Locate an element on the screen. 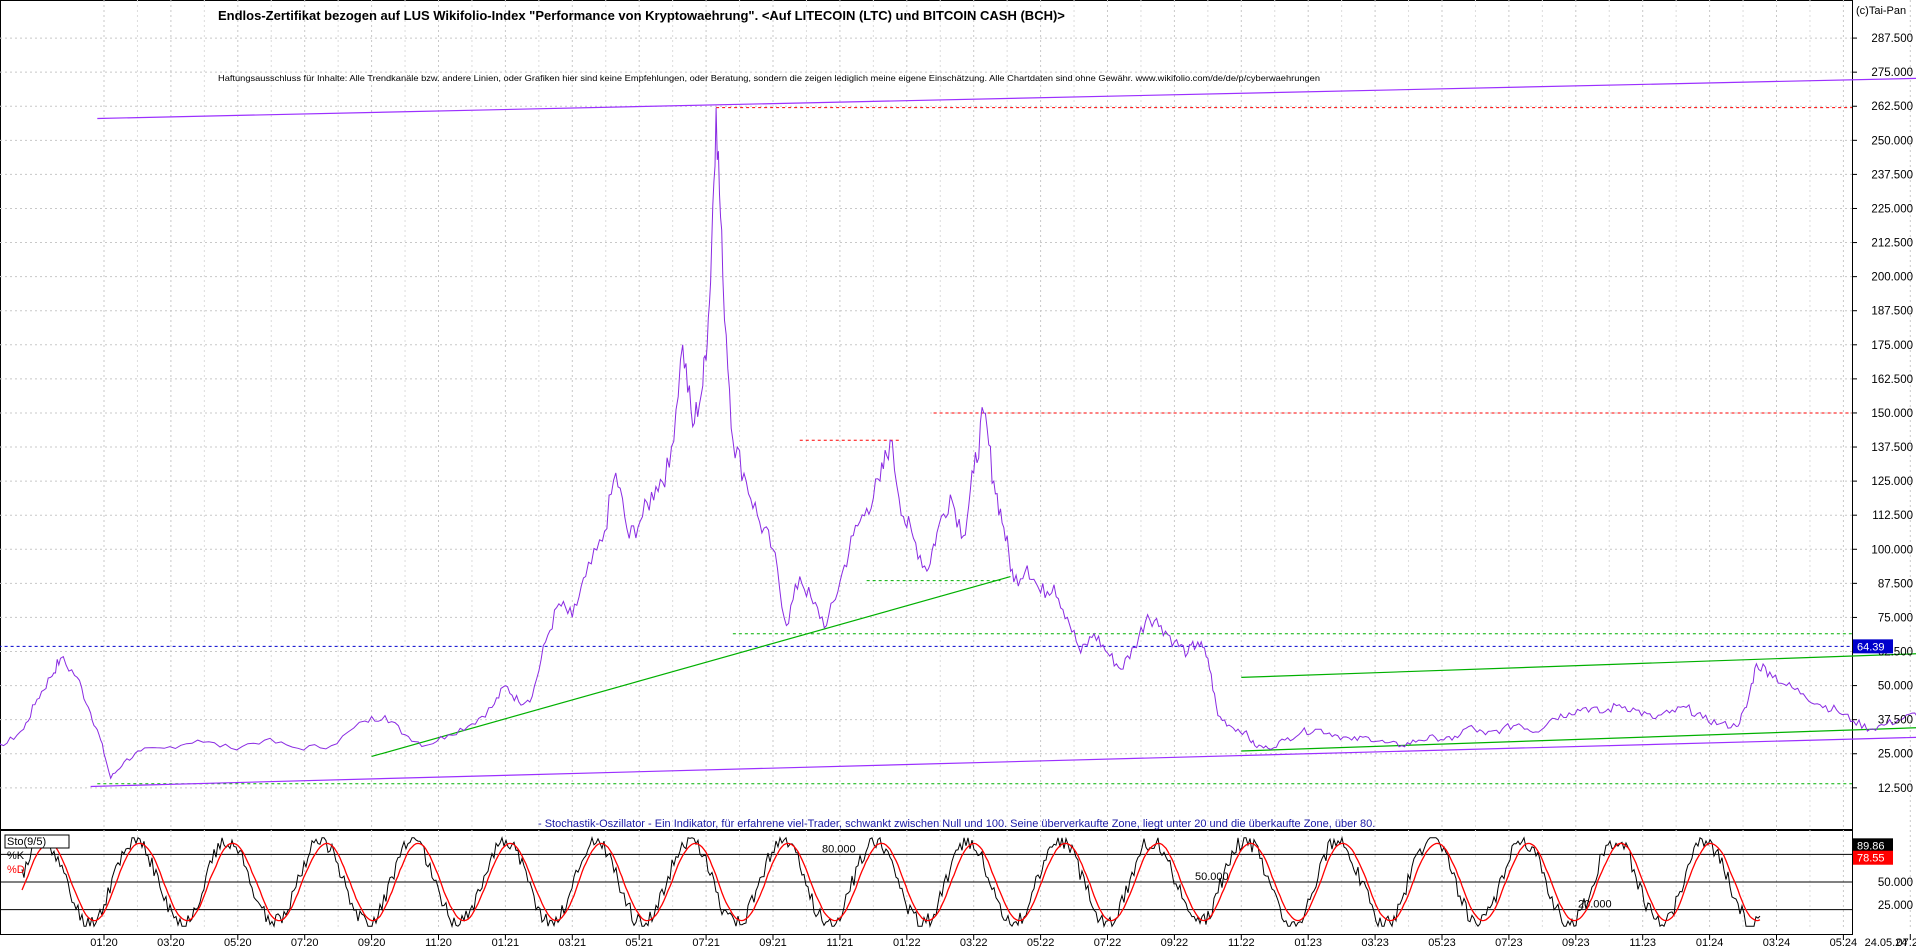  stoch-k-line is located at coordinates (891, 882).